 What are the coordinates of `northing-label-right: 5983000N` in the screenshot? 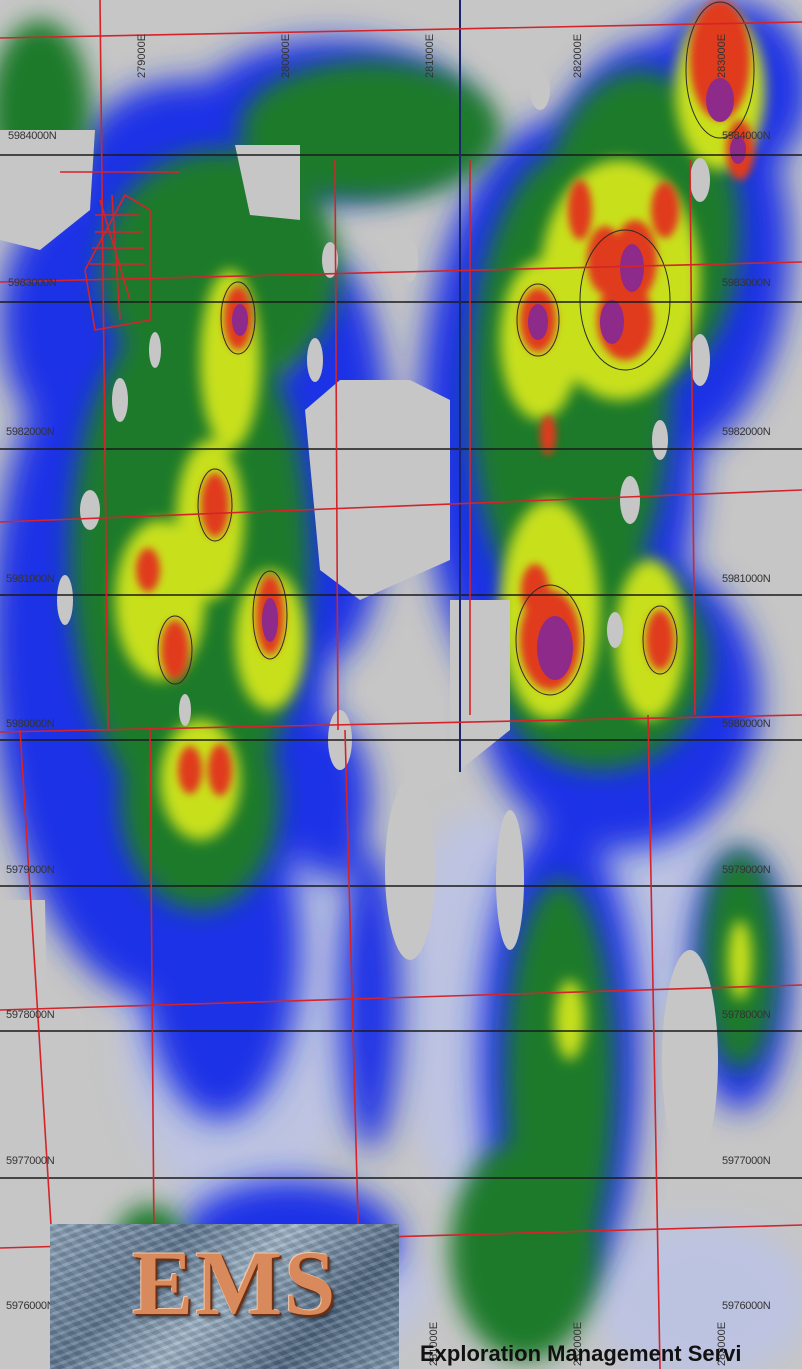 It's located at (746, 283).